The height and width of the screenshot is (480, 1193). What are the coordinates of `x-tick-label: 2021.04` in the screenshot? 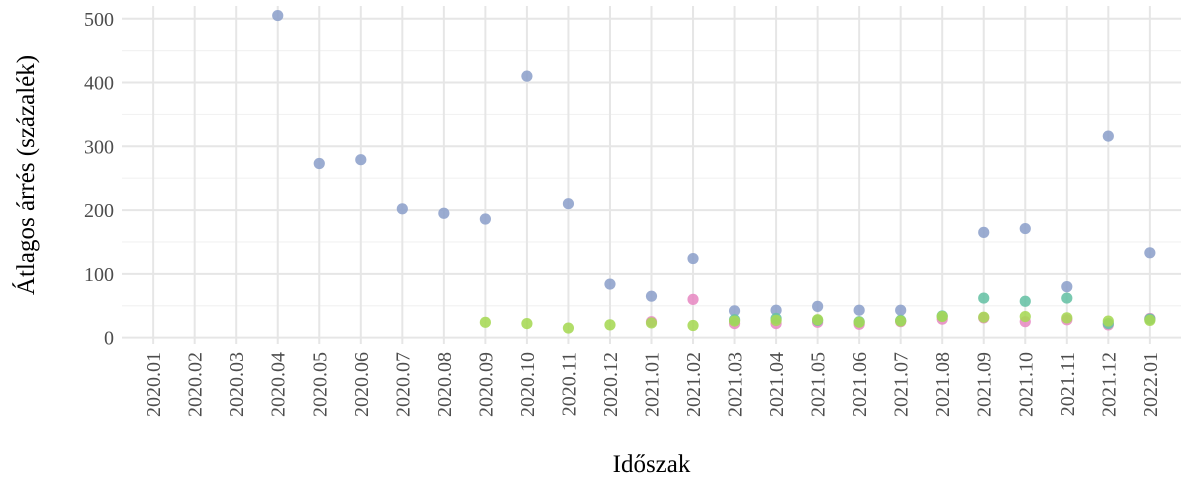 It's located at (777, 384).